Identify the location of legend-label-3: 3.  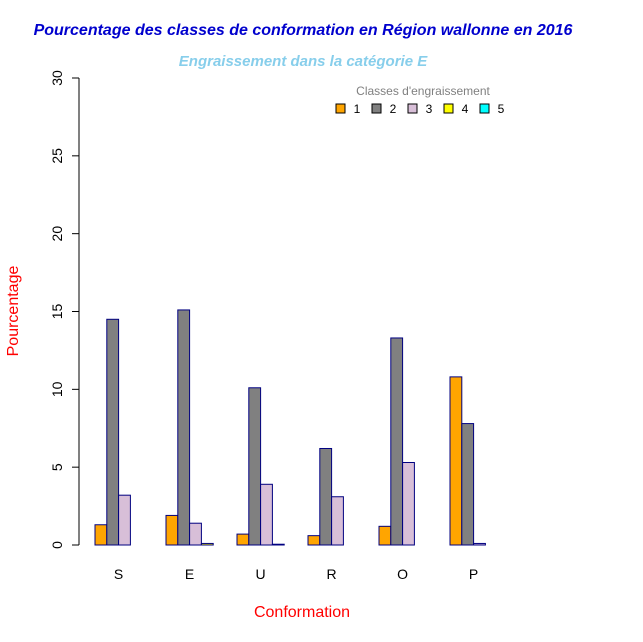
(429, 109).